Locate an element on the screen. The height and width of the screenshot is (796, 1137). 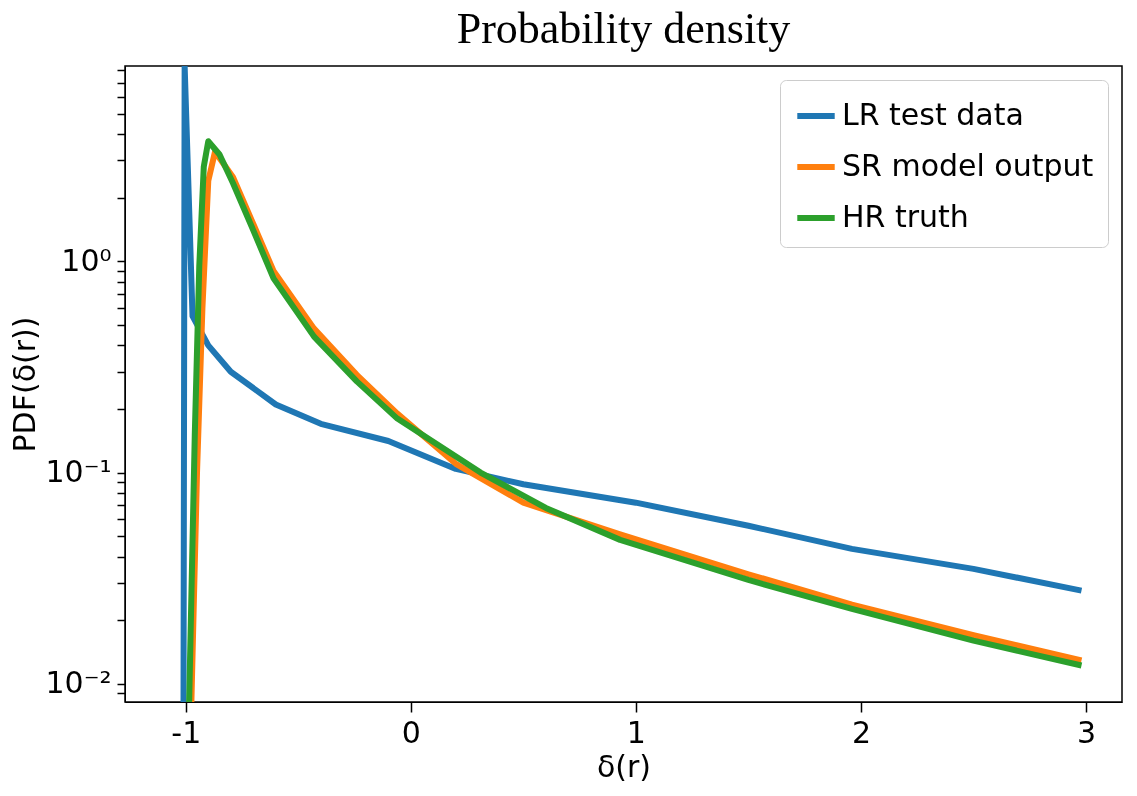
legend-label: LR test data is located at coordinates (933, 114).